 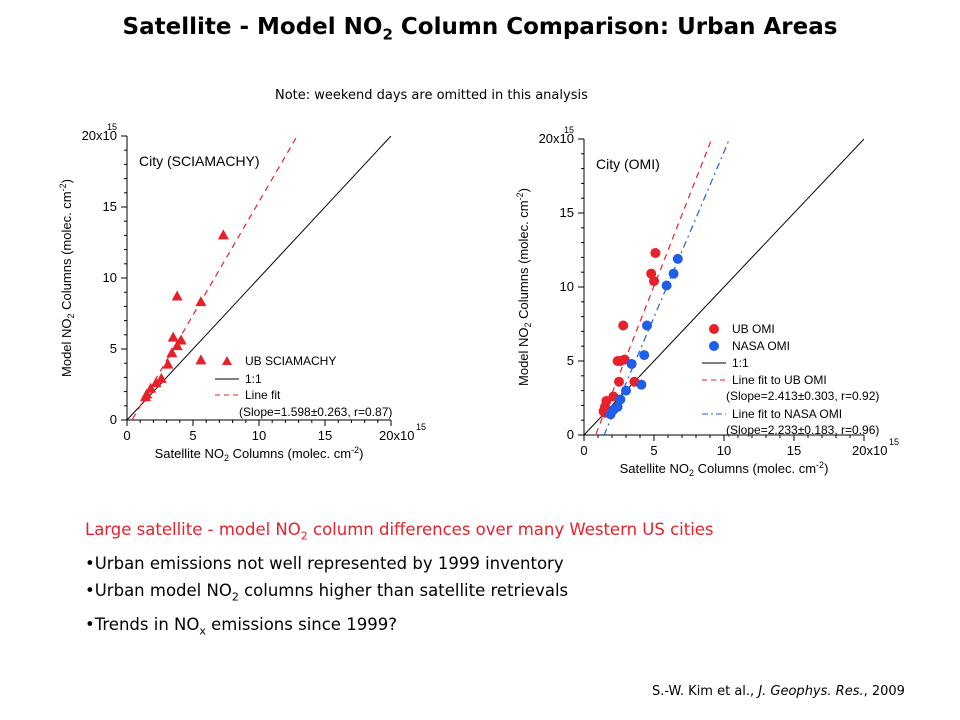 I want to click on headline-text: Large satellite - model NO, so click(x=193, y=529).